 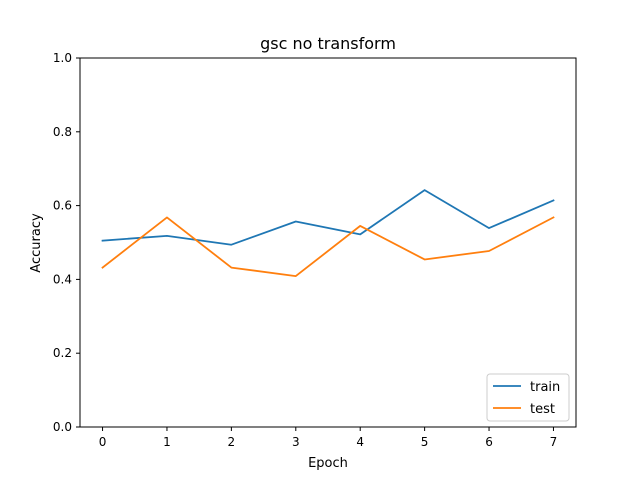 What do you see at coordinates (36, 243) in the screenshot?
I see `y-axis-label: Accuracy` at bounding box center [36, 243].